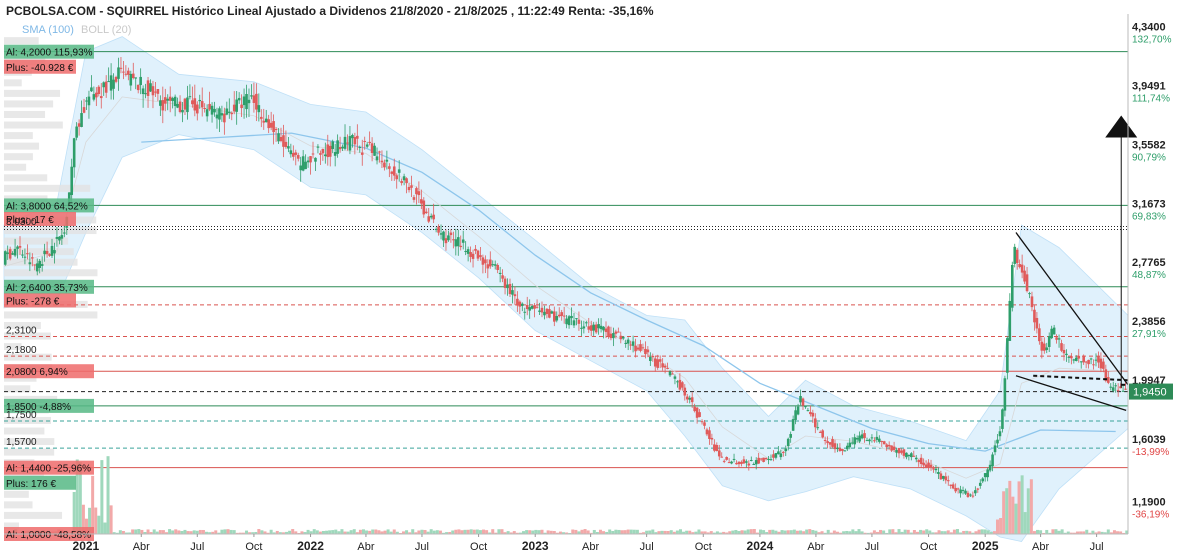 The width and height of the screenshot is (1184, 560). Describe the element at coordinates (1076, 263) in the screenshot. I see `annotations` at that location.